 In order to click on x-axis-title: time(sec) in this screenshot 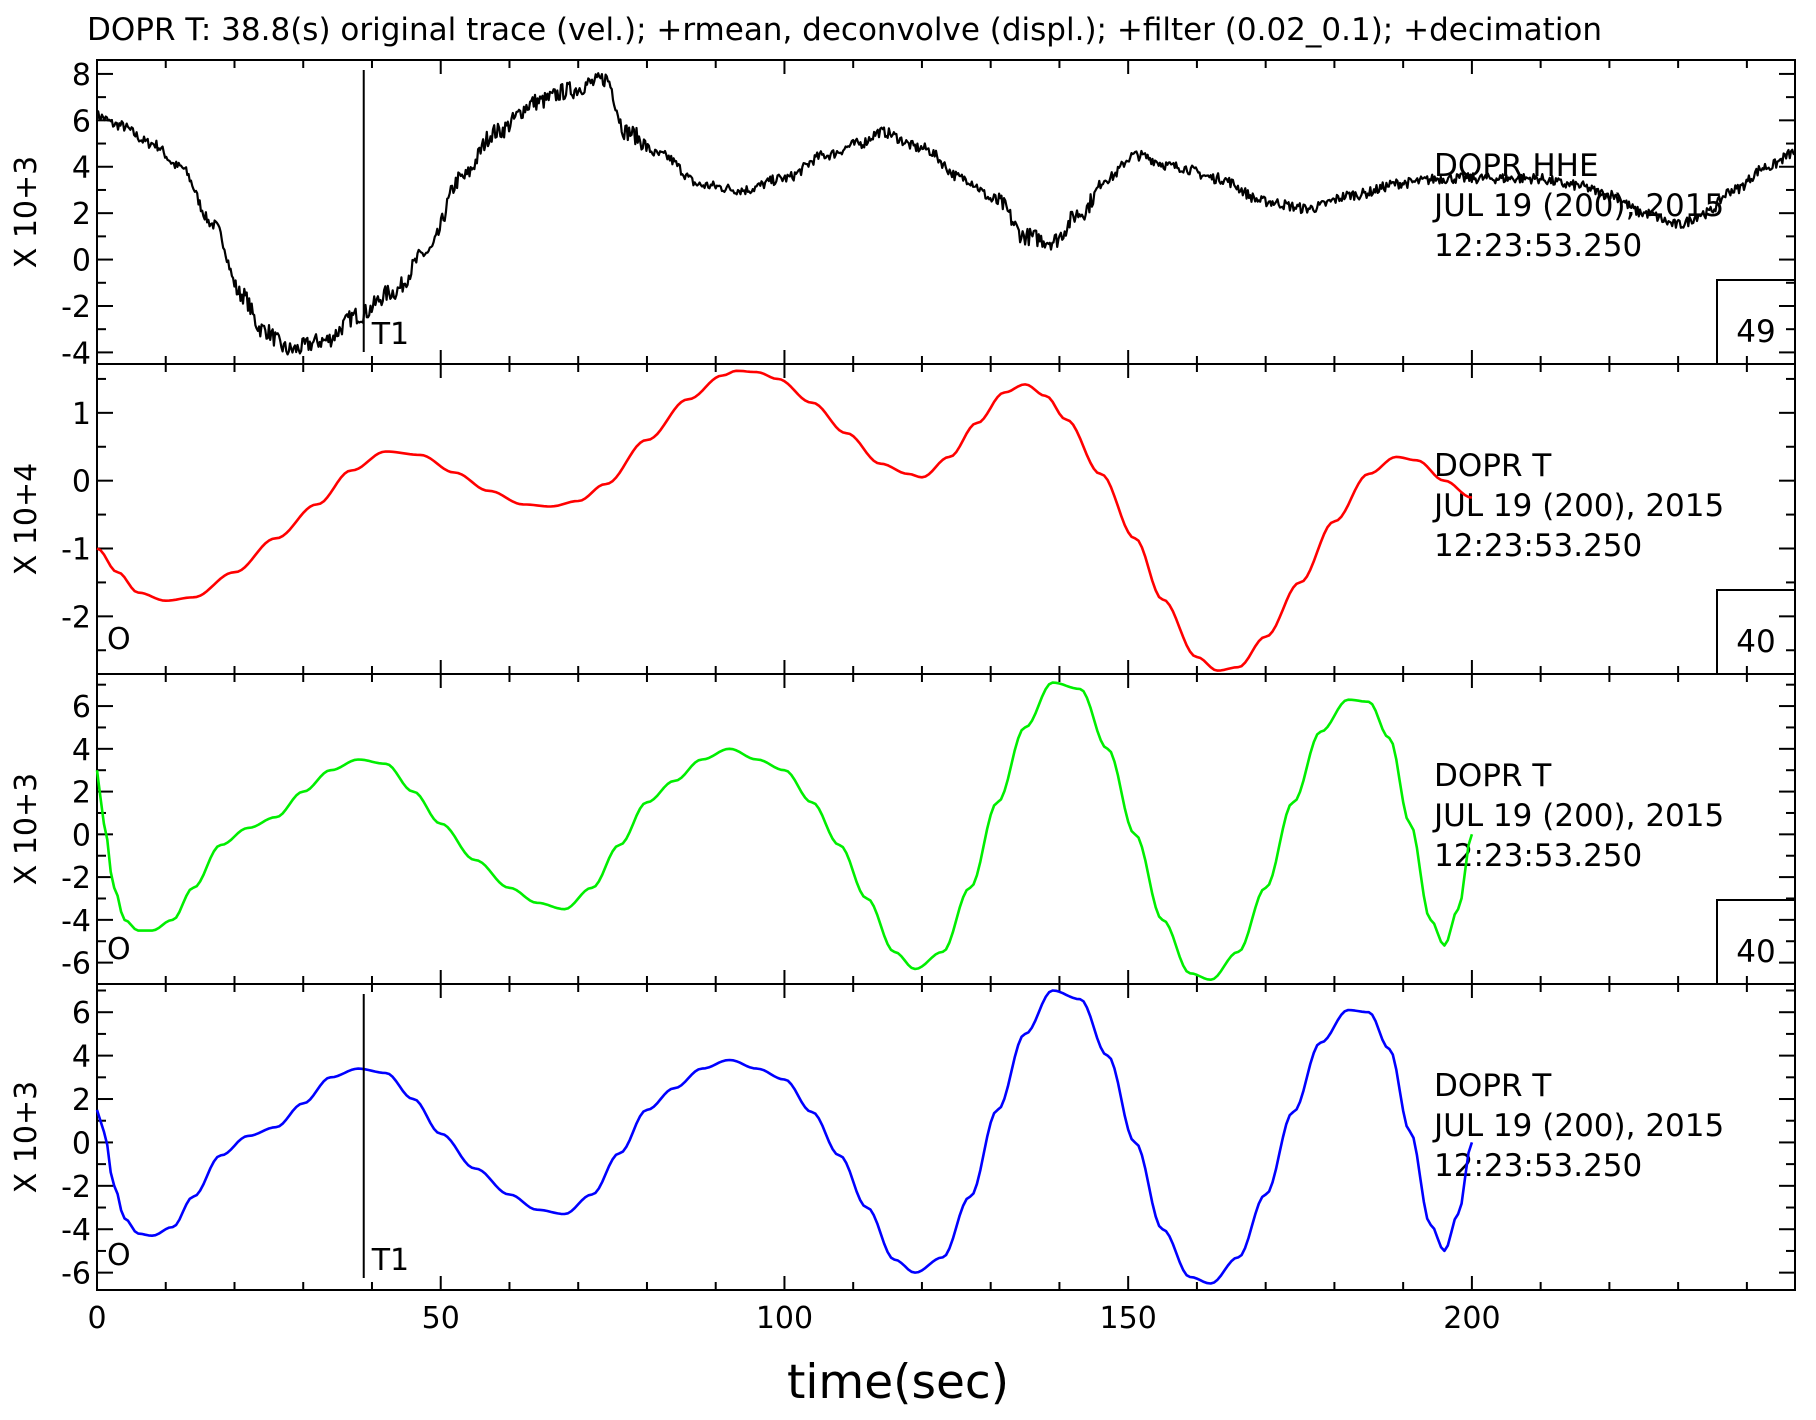, I will do `click(898, 1382)`.